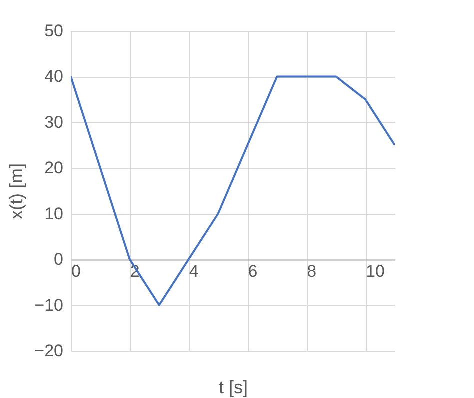 The image size is (474, 398). What do you see at coordinates (49, 305) in the screenshot?
I see `y-tick-label: −10` at bounding box center [49, 305].